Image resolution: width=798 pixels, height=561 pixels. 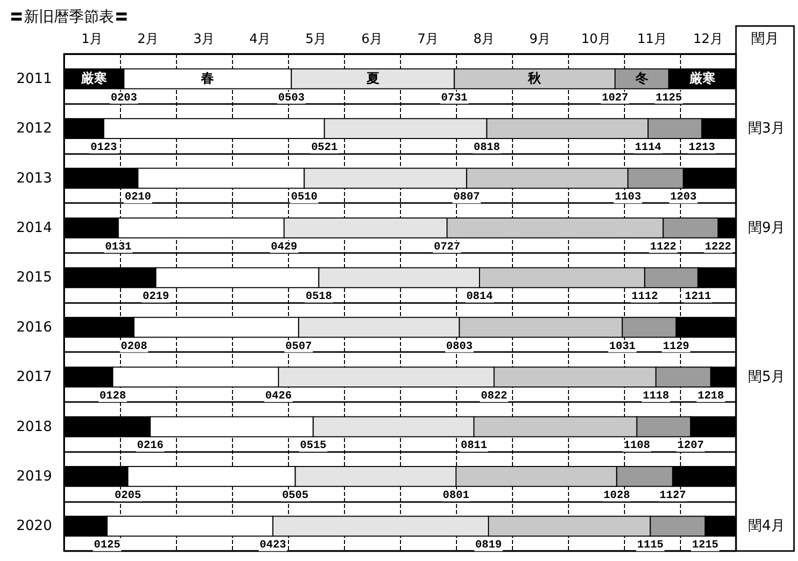 What do you see at coordinates (702, 148) in the screenshot?
I see `annotation: 1213` at bounding box center [702, 148].